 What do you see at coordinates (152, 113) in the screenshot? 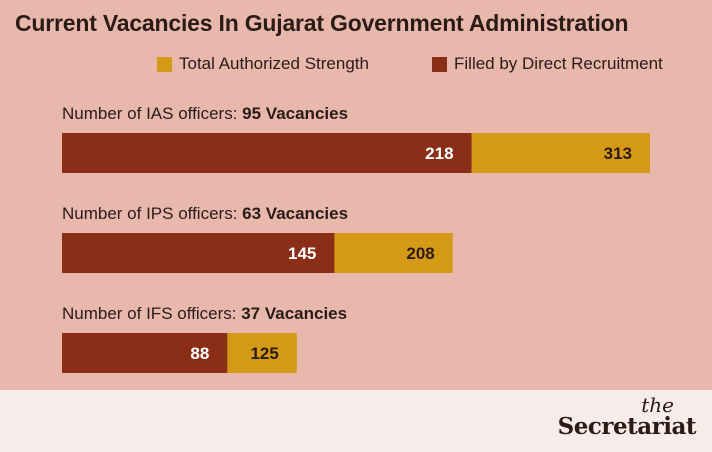
I see `row-label-prefix: Number of IAS officers:` at bounding box center [152, 113].